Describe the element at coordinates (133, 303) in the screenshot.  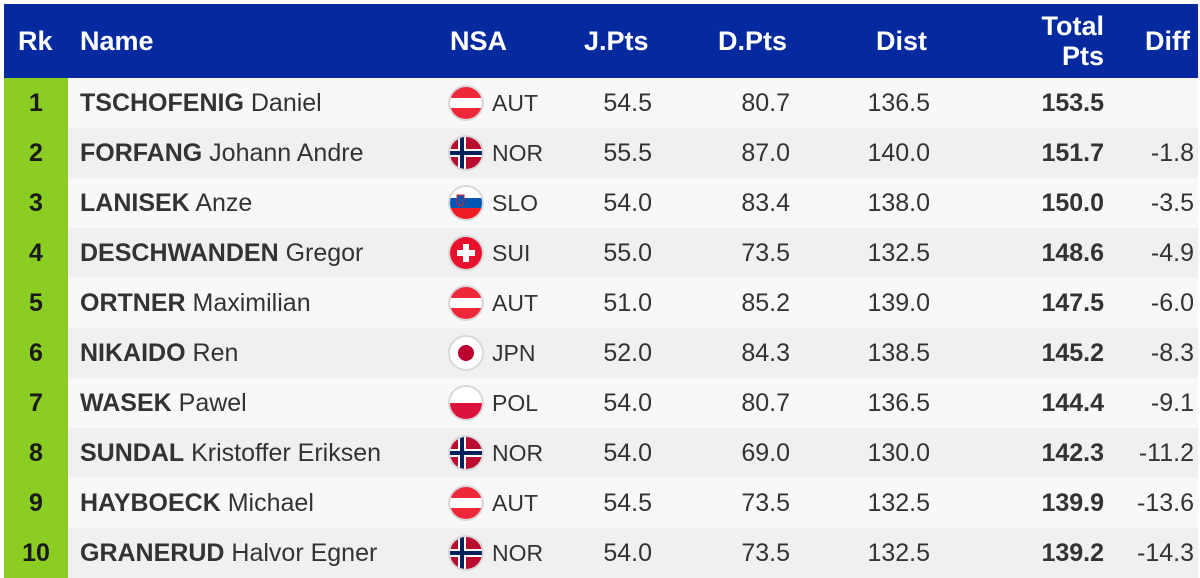
I see `athlete-last-name: ORTNER` at that location.